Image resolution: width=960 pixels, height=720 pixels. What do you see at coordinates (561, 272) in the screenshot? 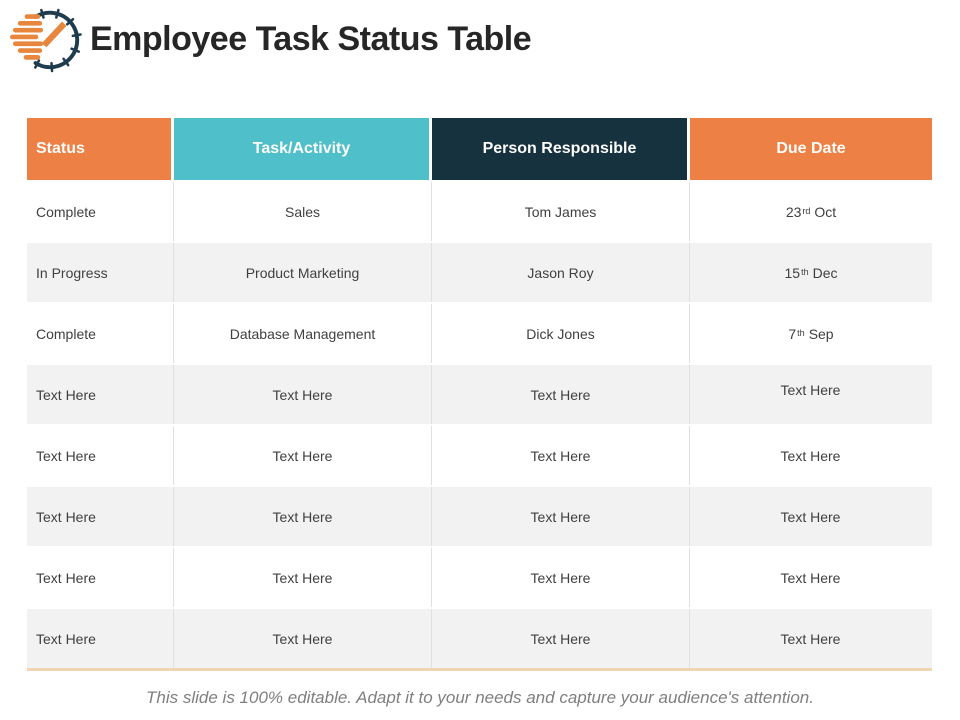
I see `person-cell: Jason Roy` at bounding box center [561, 272].